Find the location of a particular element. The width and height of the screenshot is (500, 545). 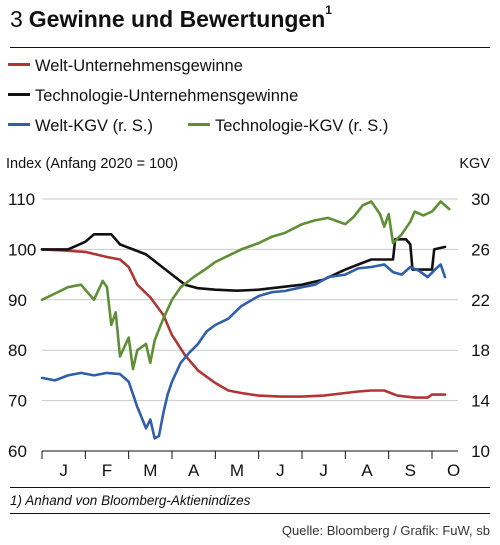

y2-tick-label: 10 is located at coordinates (480, 451).